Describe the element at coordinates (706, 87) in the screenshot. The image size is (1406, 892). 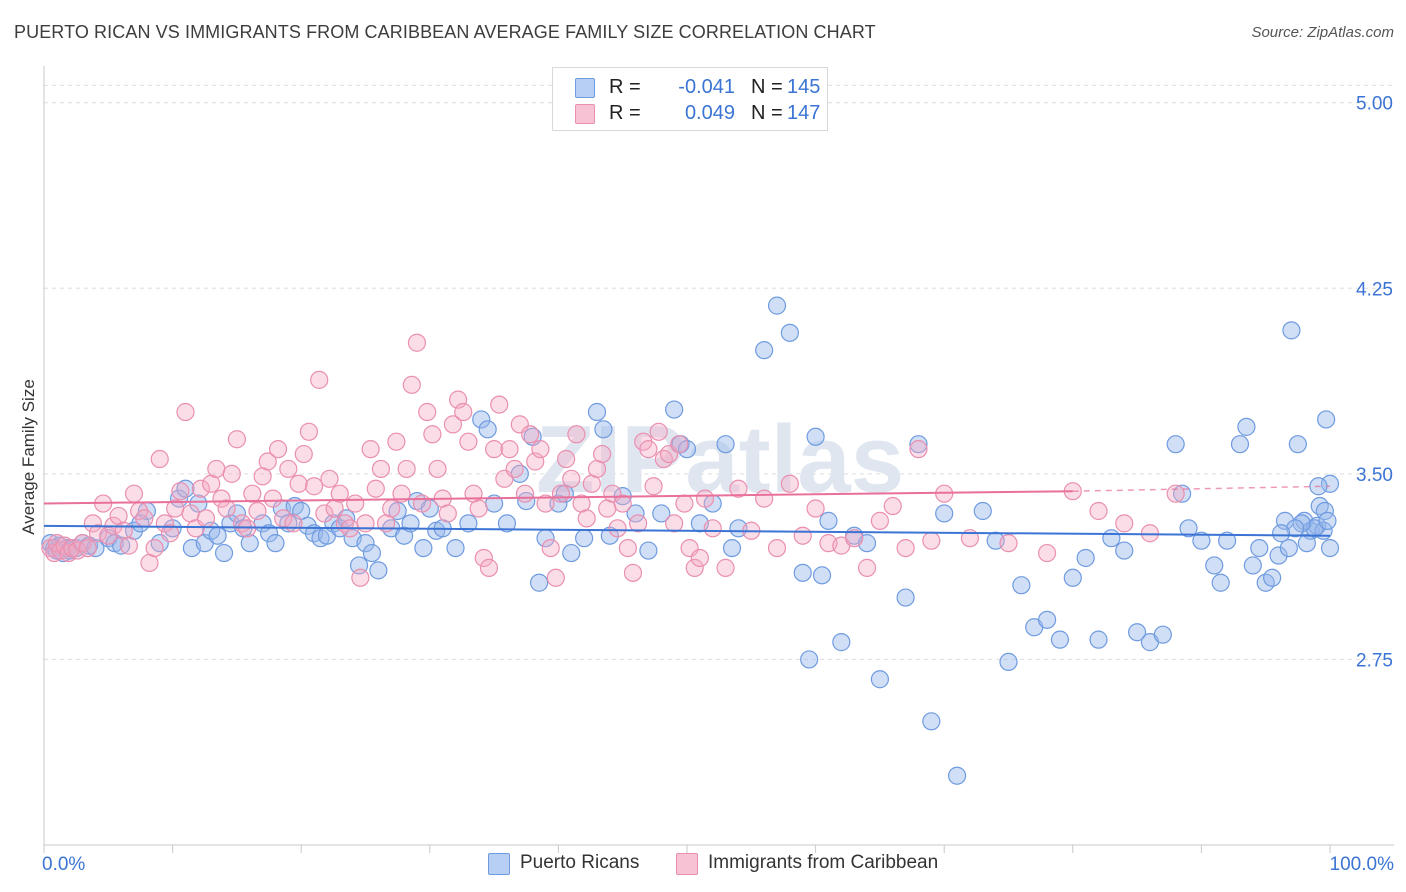
I see `legend-r-value: -0.041` at that location.